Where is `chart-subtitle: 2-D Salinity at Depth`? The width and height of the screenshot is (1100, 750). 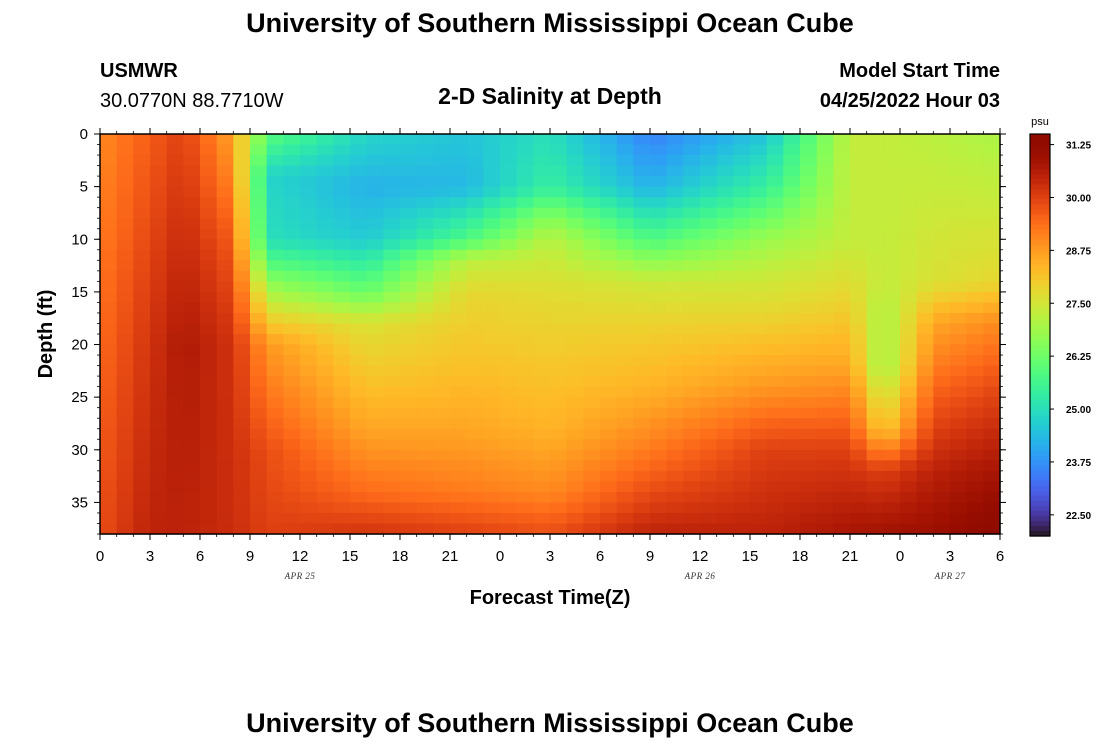
chart-subtitle: 2-D Salinity at Depth is located at coordinates (550, 96).